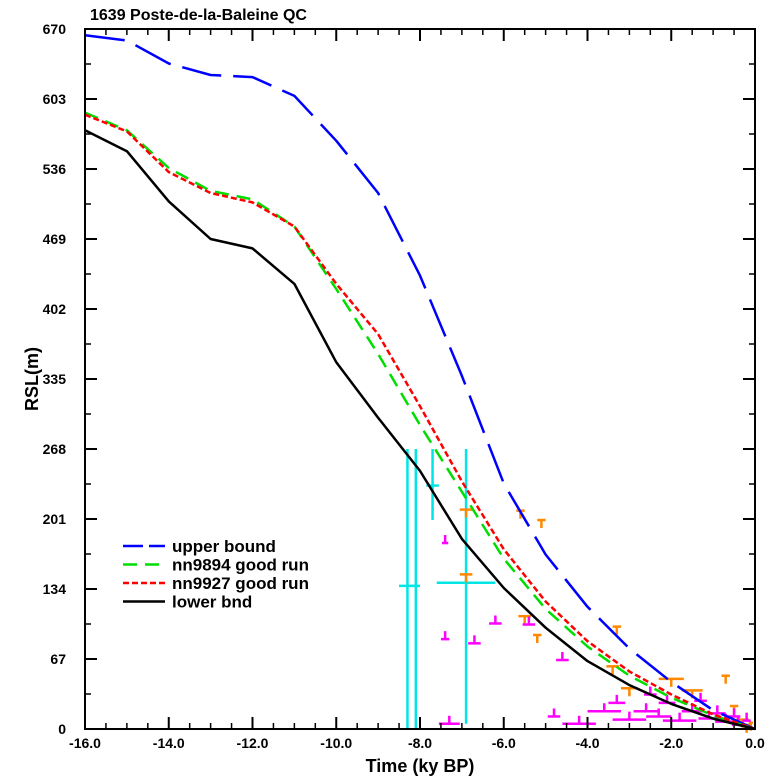 The height and width of the screenshot is (780, 768). I want to click on y-tick-label: 335, so click(55, 379).